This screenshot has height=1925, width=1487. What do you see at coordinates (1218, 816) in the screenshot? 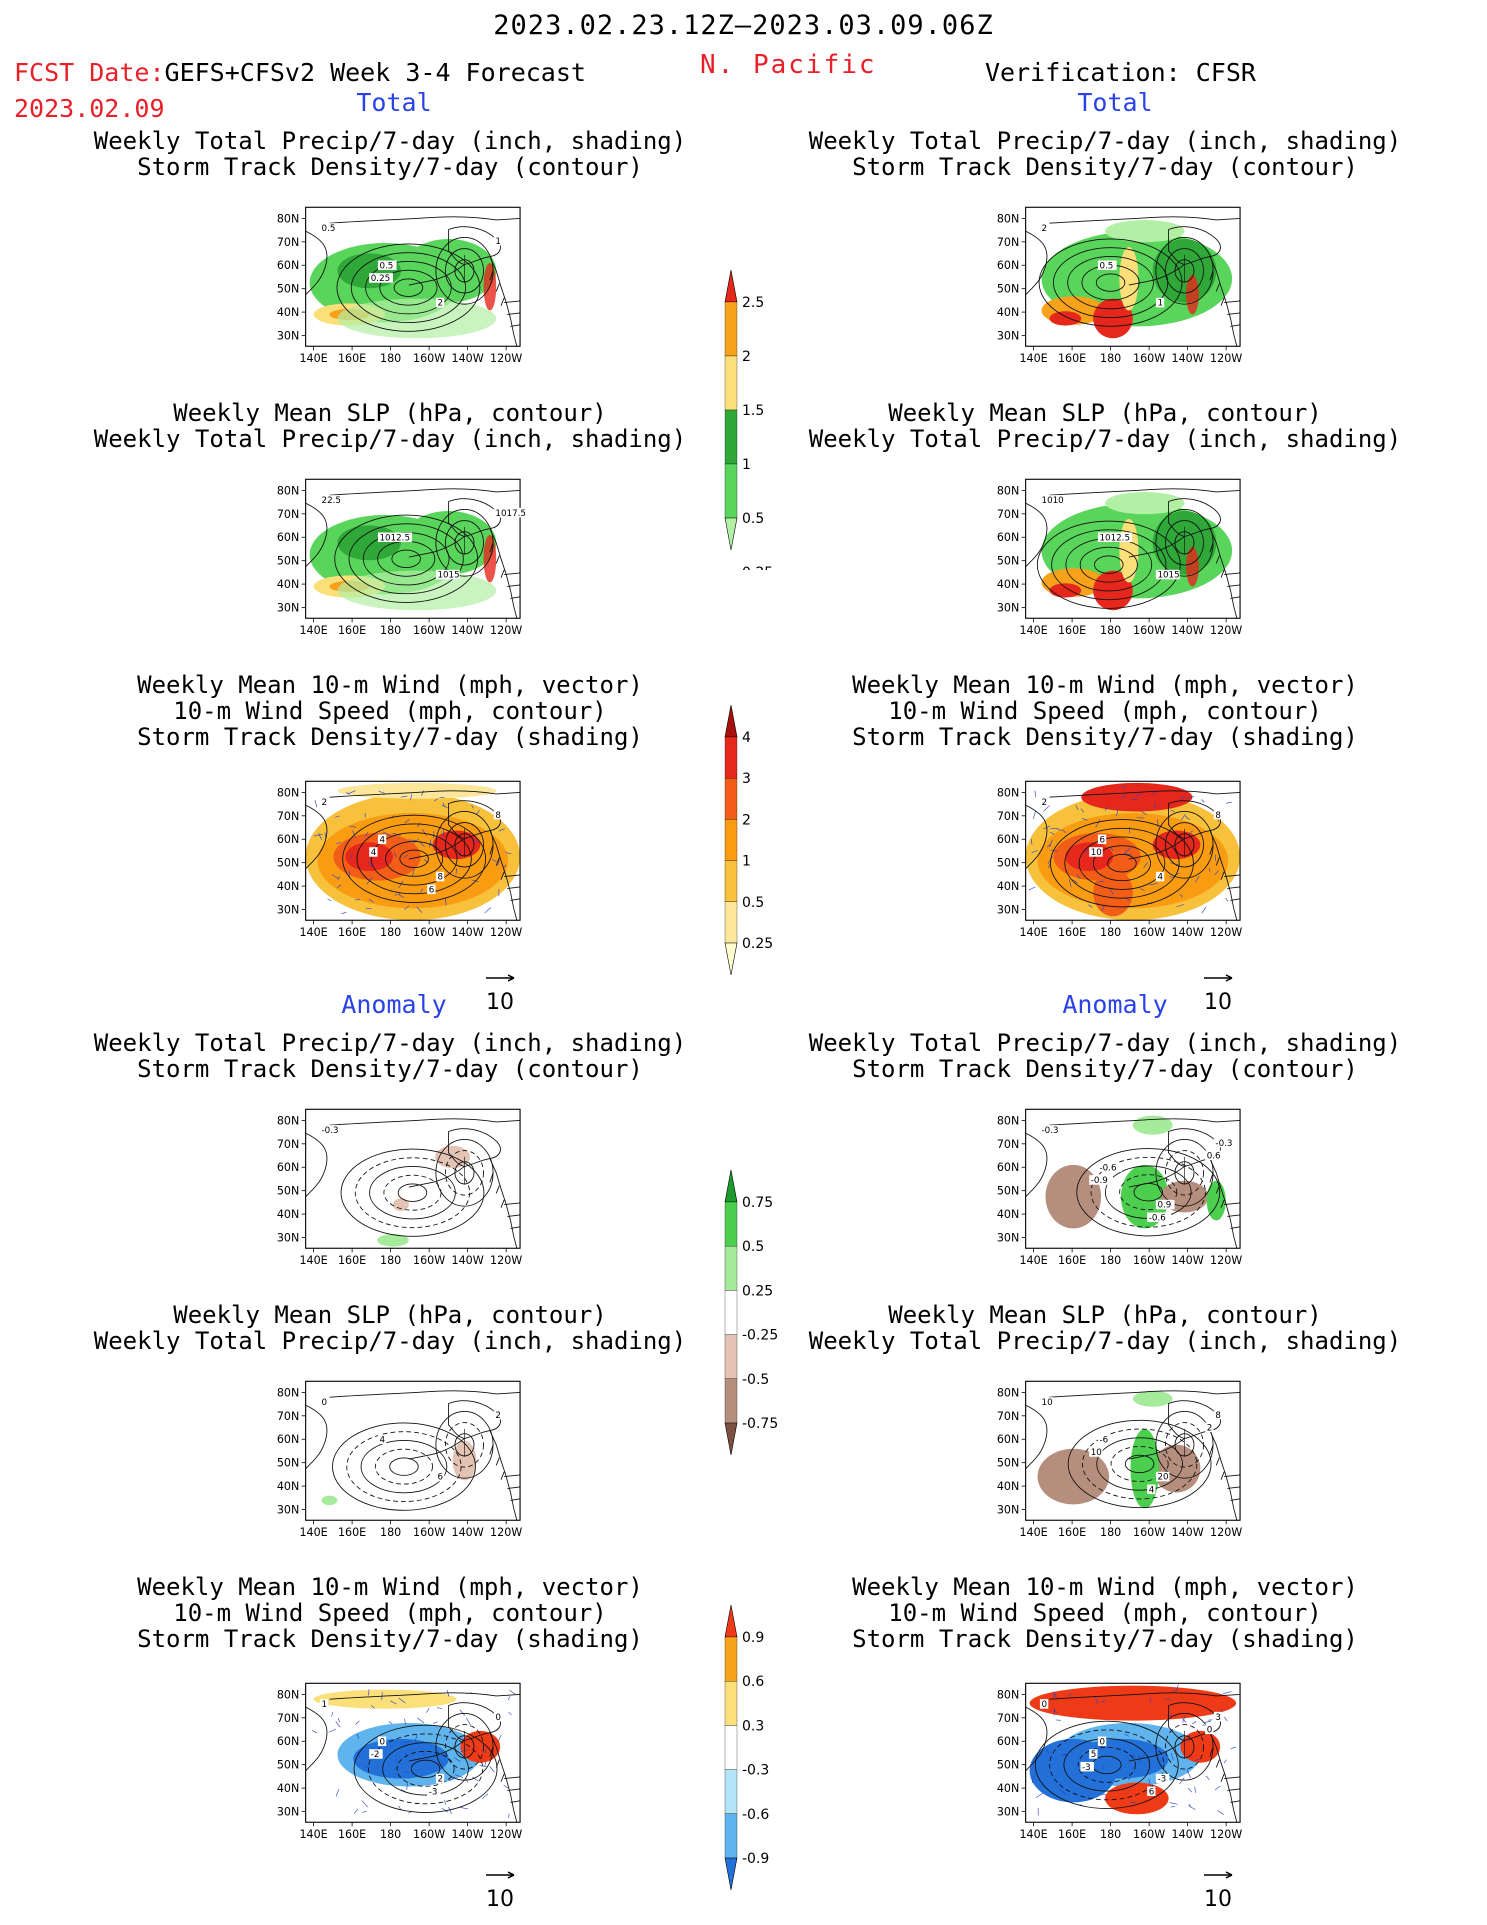
I see `contour-label: 8` at bounding box center [1218, 816].